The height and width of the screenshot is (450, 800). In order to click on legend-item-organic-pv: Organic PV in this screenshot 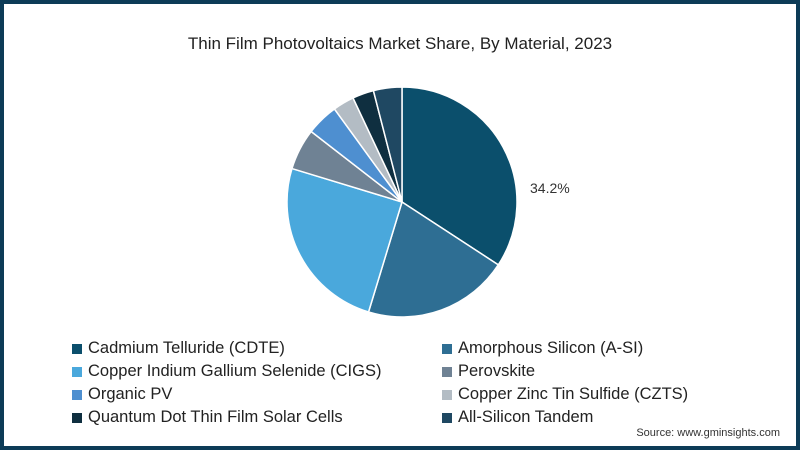, I will do `click(257, 394)`.